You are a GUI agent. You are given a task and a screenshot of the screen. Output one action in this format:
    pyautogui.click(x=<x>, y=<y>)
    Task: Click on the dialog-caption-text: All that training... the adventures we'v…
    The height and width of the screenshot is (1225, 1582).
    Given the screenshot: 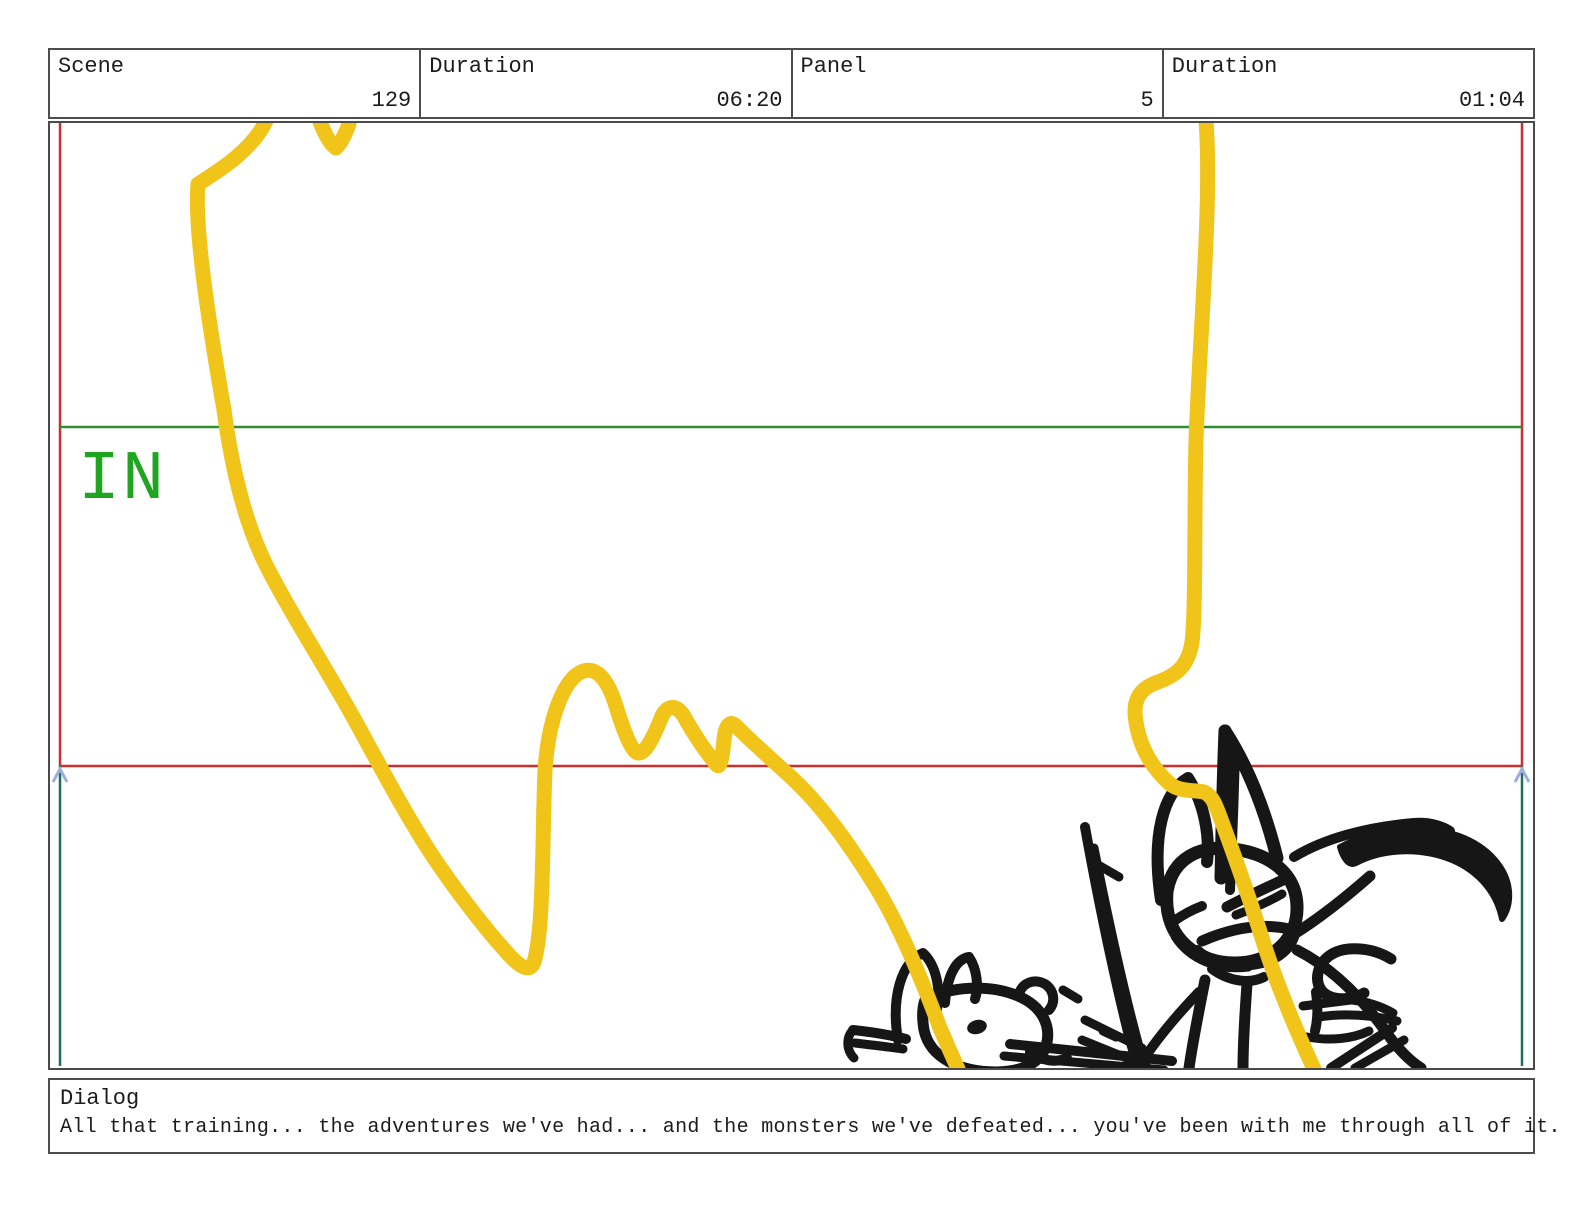 What is the action you would take?
    pyautogui.click(x=810, y=1127)
    